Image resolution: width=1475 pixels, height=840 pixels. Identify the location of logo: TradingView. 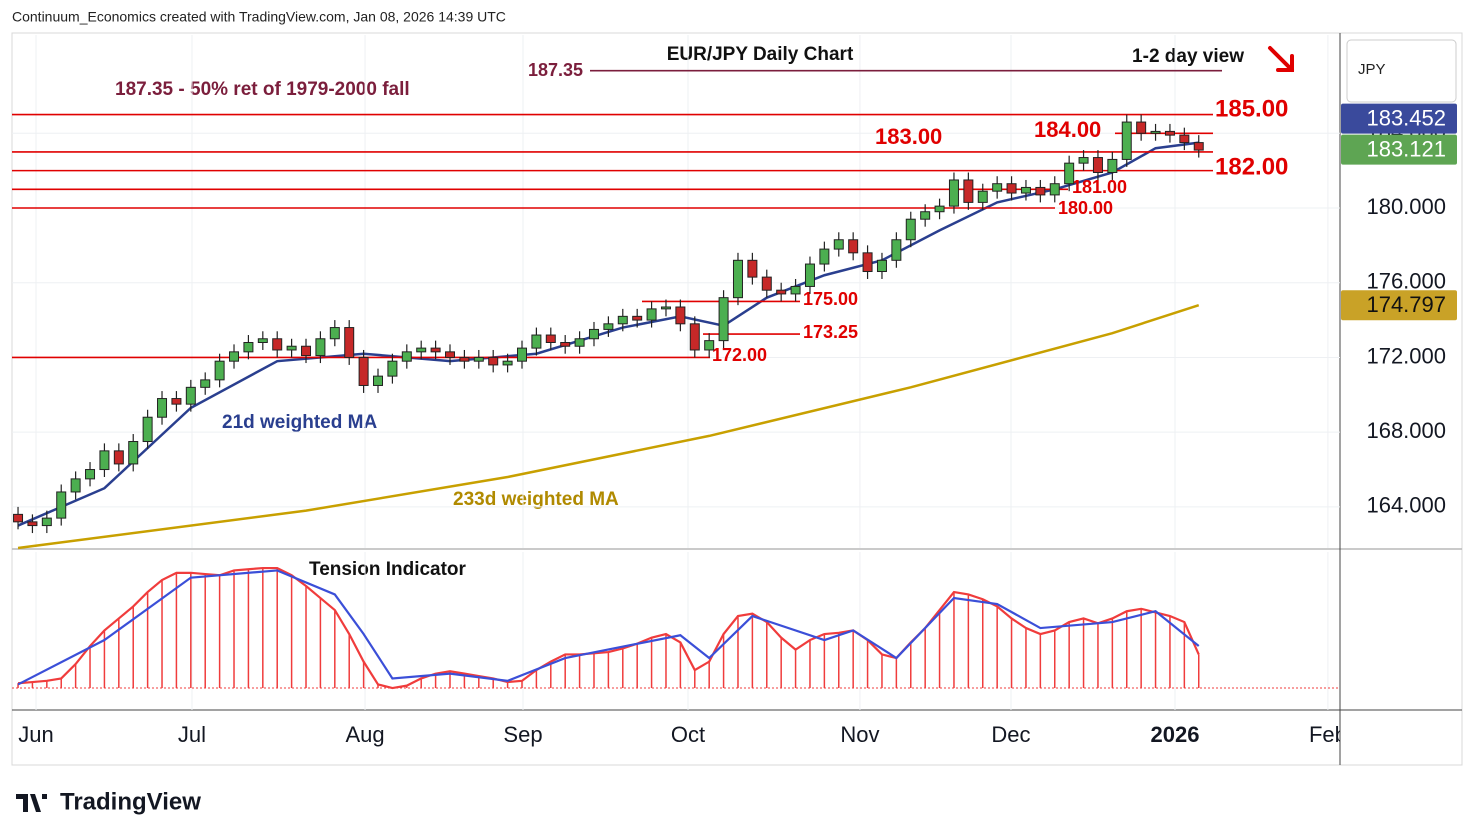
(108, 801).